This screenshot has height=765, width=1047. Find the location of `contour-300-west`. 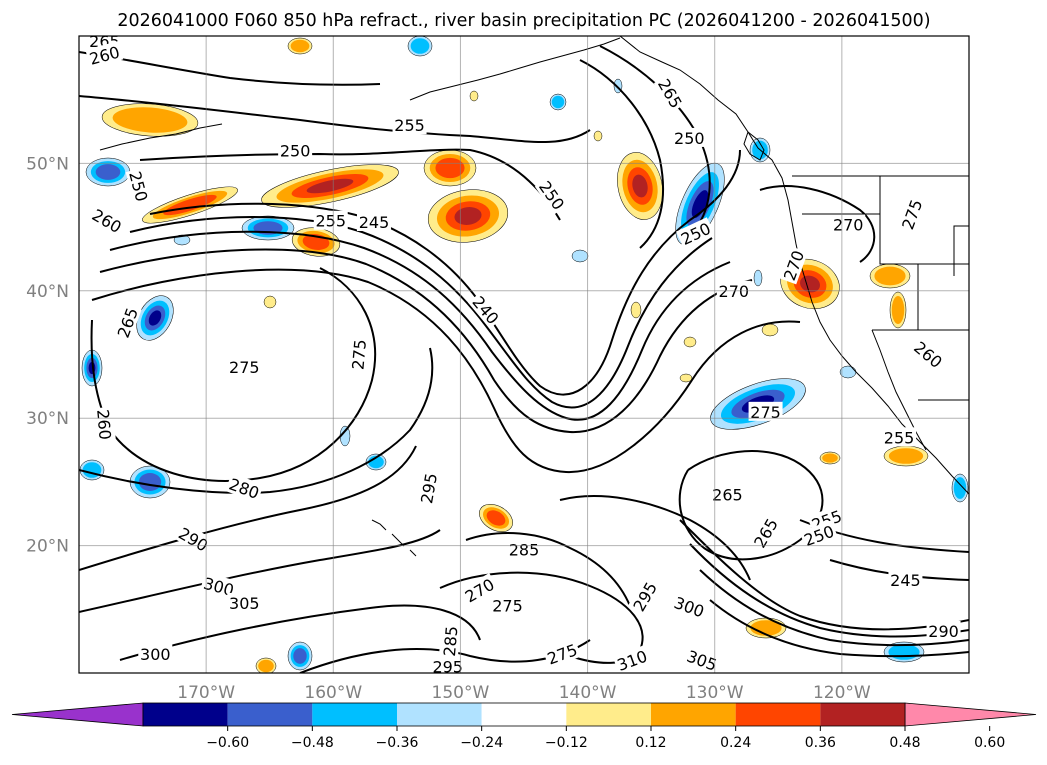

contour-300-west is located at coordinates (260, 571).